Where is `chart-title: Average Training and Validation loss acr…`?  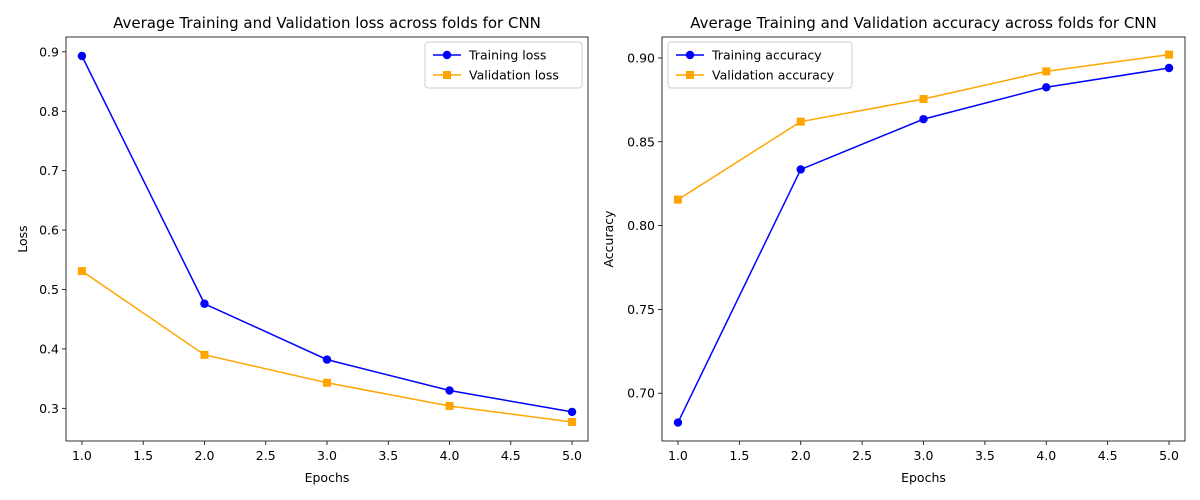
chart-title: Average Training and Validation loss acr… is located at coordinates (327, 23).